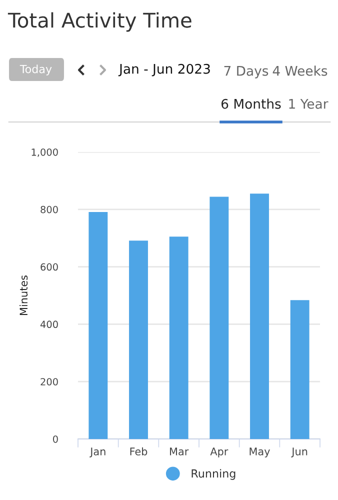  Describe the element at coordinates (214, 474) in the screenshot. I see `legend-label: Running` at that location.